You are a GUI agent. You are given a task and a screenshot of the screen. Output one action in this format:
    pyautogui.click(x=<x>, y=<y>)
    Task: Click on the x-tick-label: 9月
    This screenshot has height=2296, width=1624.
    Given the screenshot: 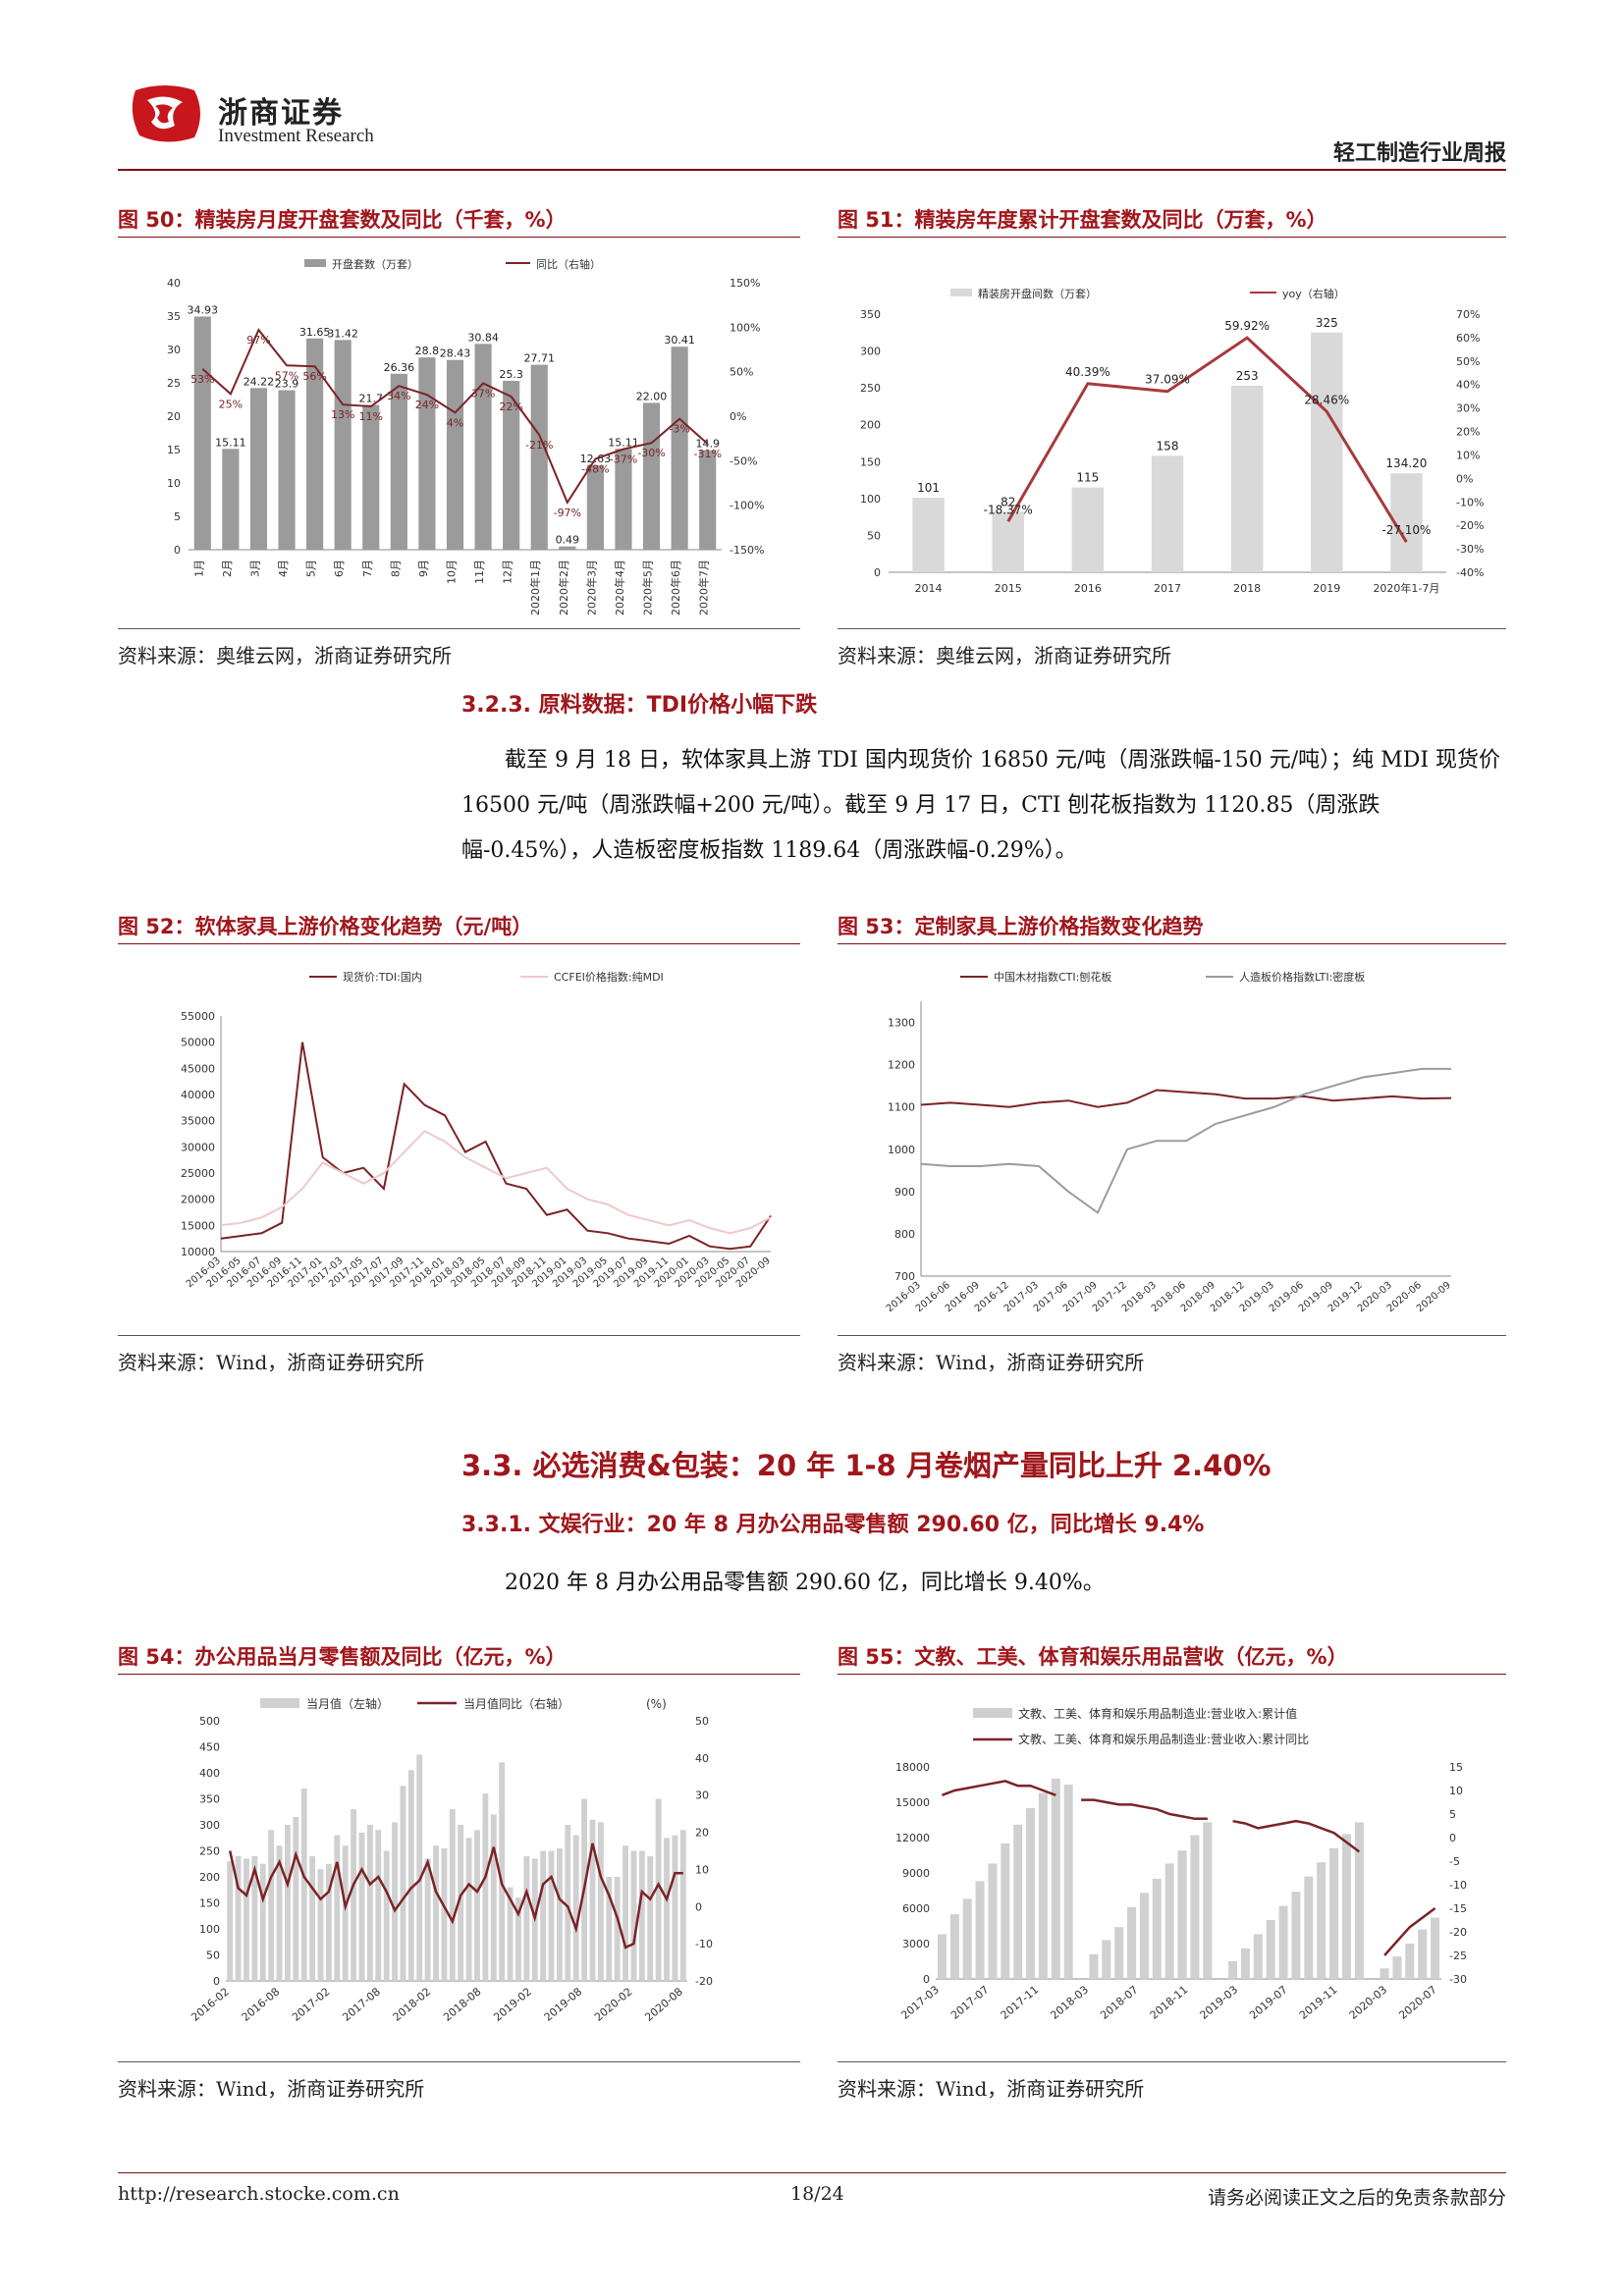 What is the action you would take?
    pyautogui.click(x=423, y=568)
    